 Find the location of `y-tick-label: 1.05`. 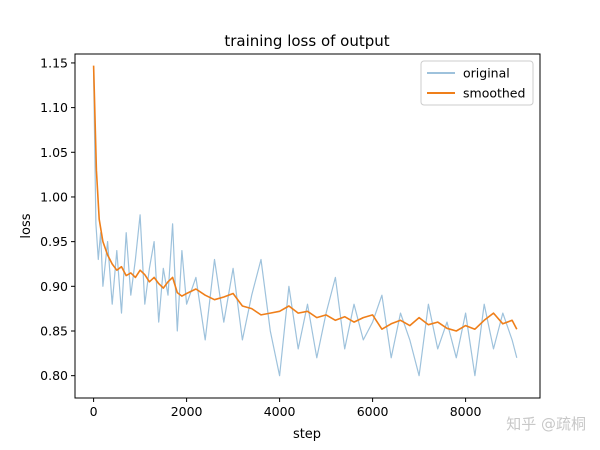

y-tick-label: 1.05 is located at coordinates (54, 152).